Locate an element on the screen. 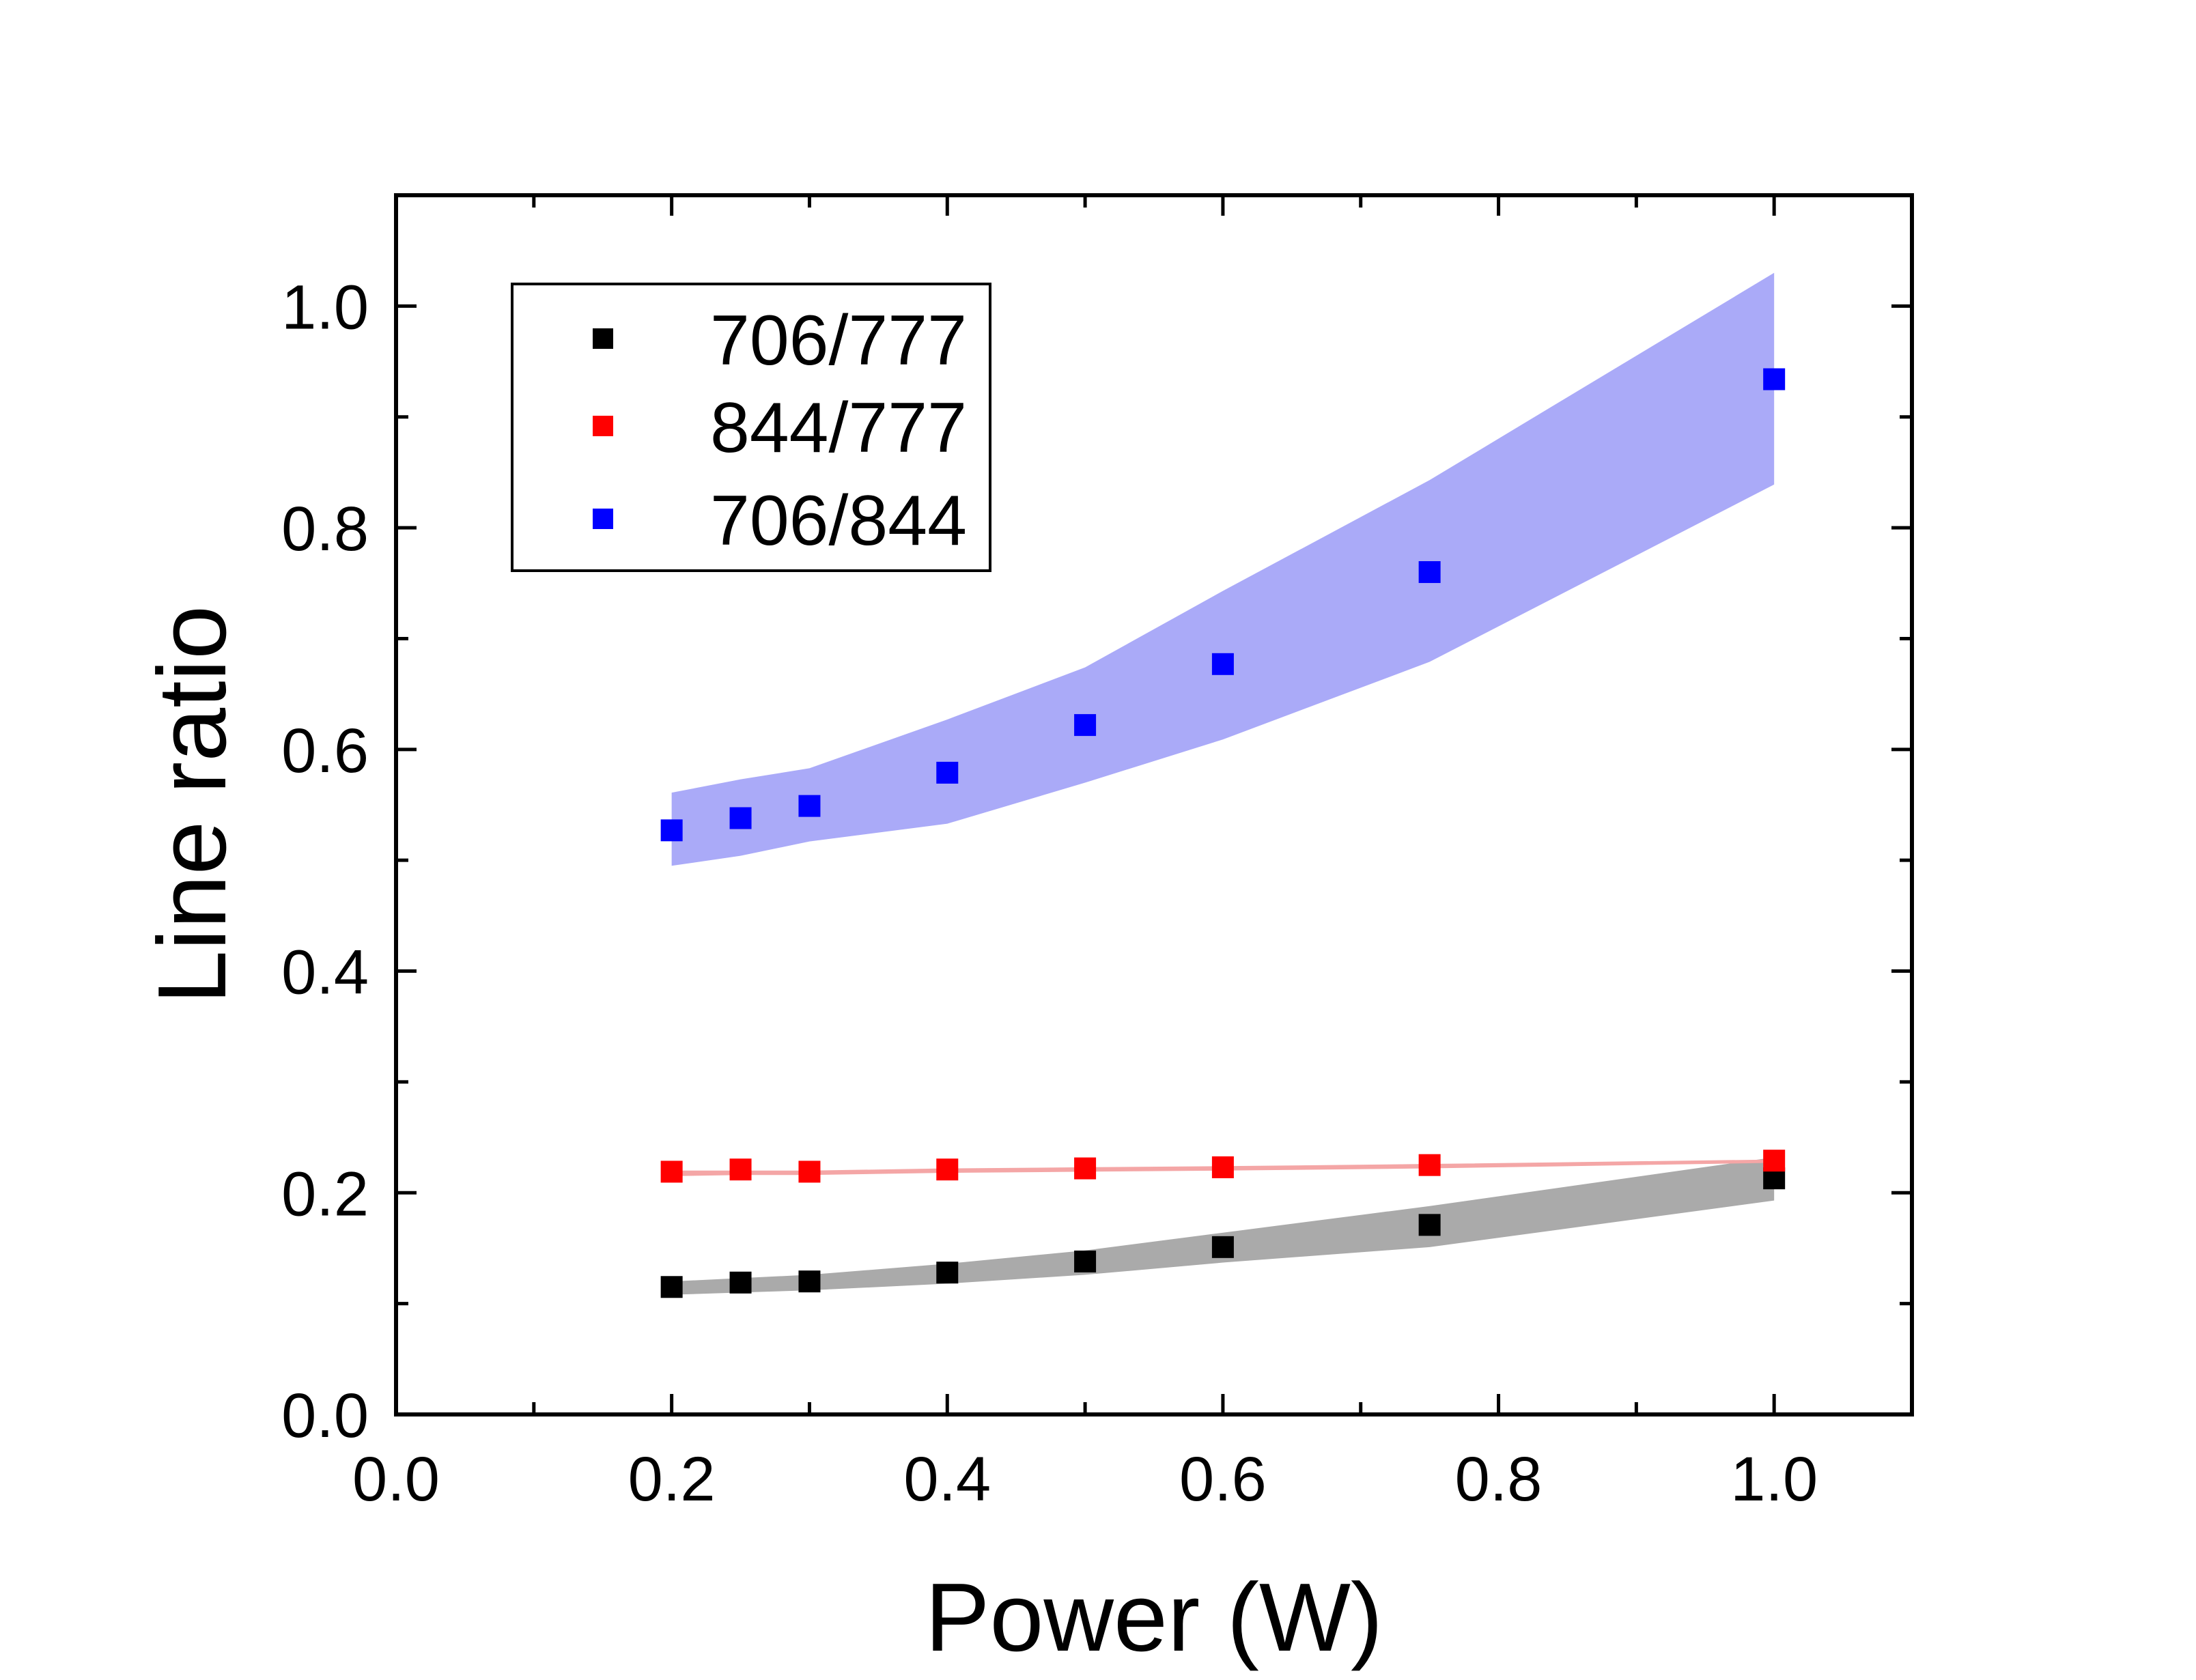 Image resolution: width=2196 pixels, height=1680 pixels. legend: 706/777 844/777 706/844 is located at coordinates (751, 427).